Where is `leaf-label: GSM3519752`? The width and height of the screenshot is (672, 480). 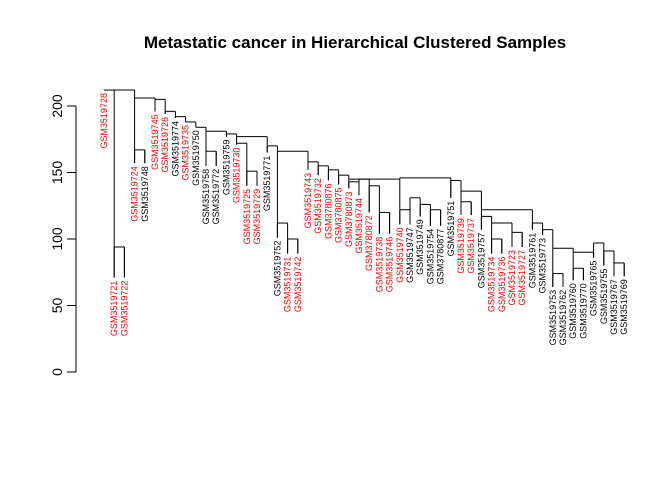
leaf-label: GSM3519752 is located at coordinates (277, 269).